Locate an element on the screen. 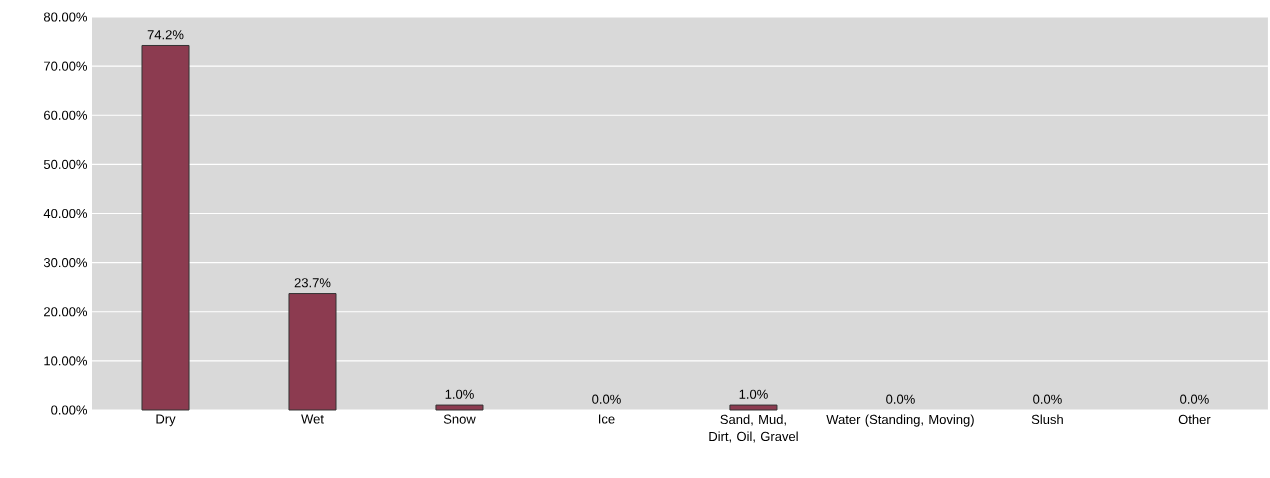 This screenshot has height=478, width=1270. y-tick-label: 70.00% is located at coordinates (66, 66).